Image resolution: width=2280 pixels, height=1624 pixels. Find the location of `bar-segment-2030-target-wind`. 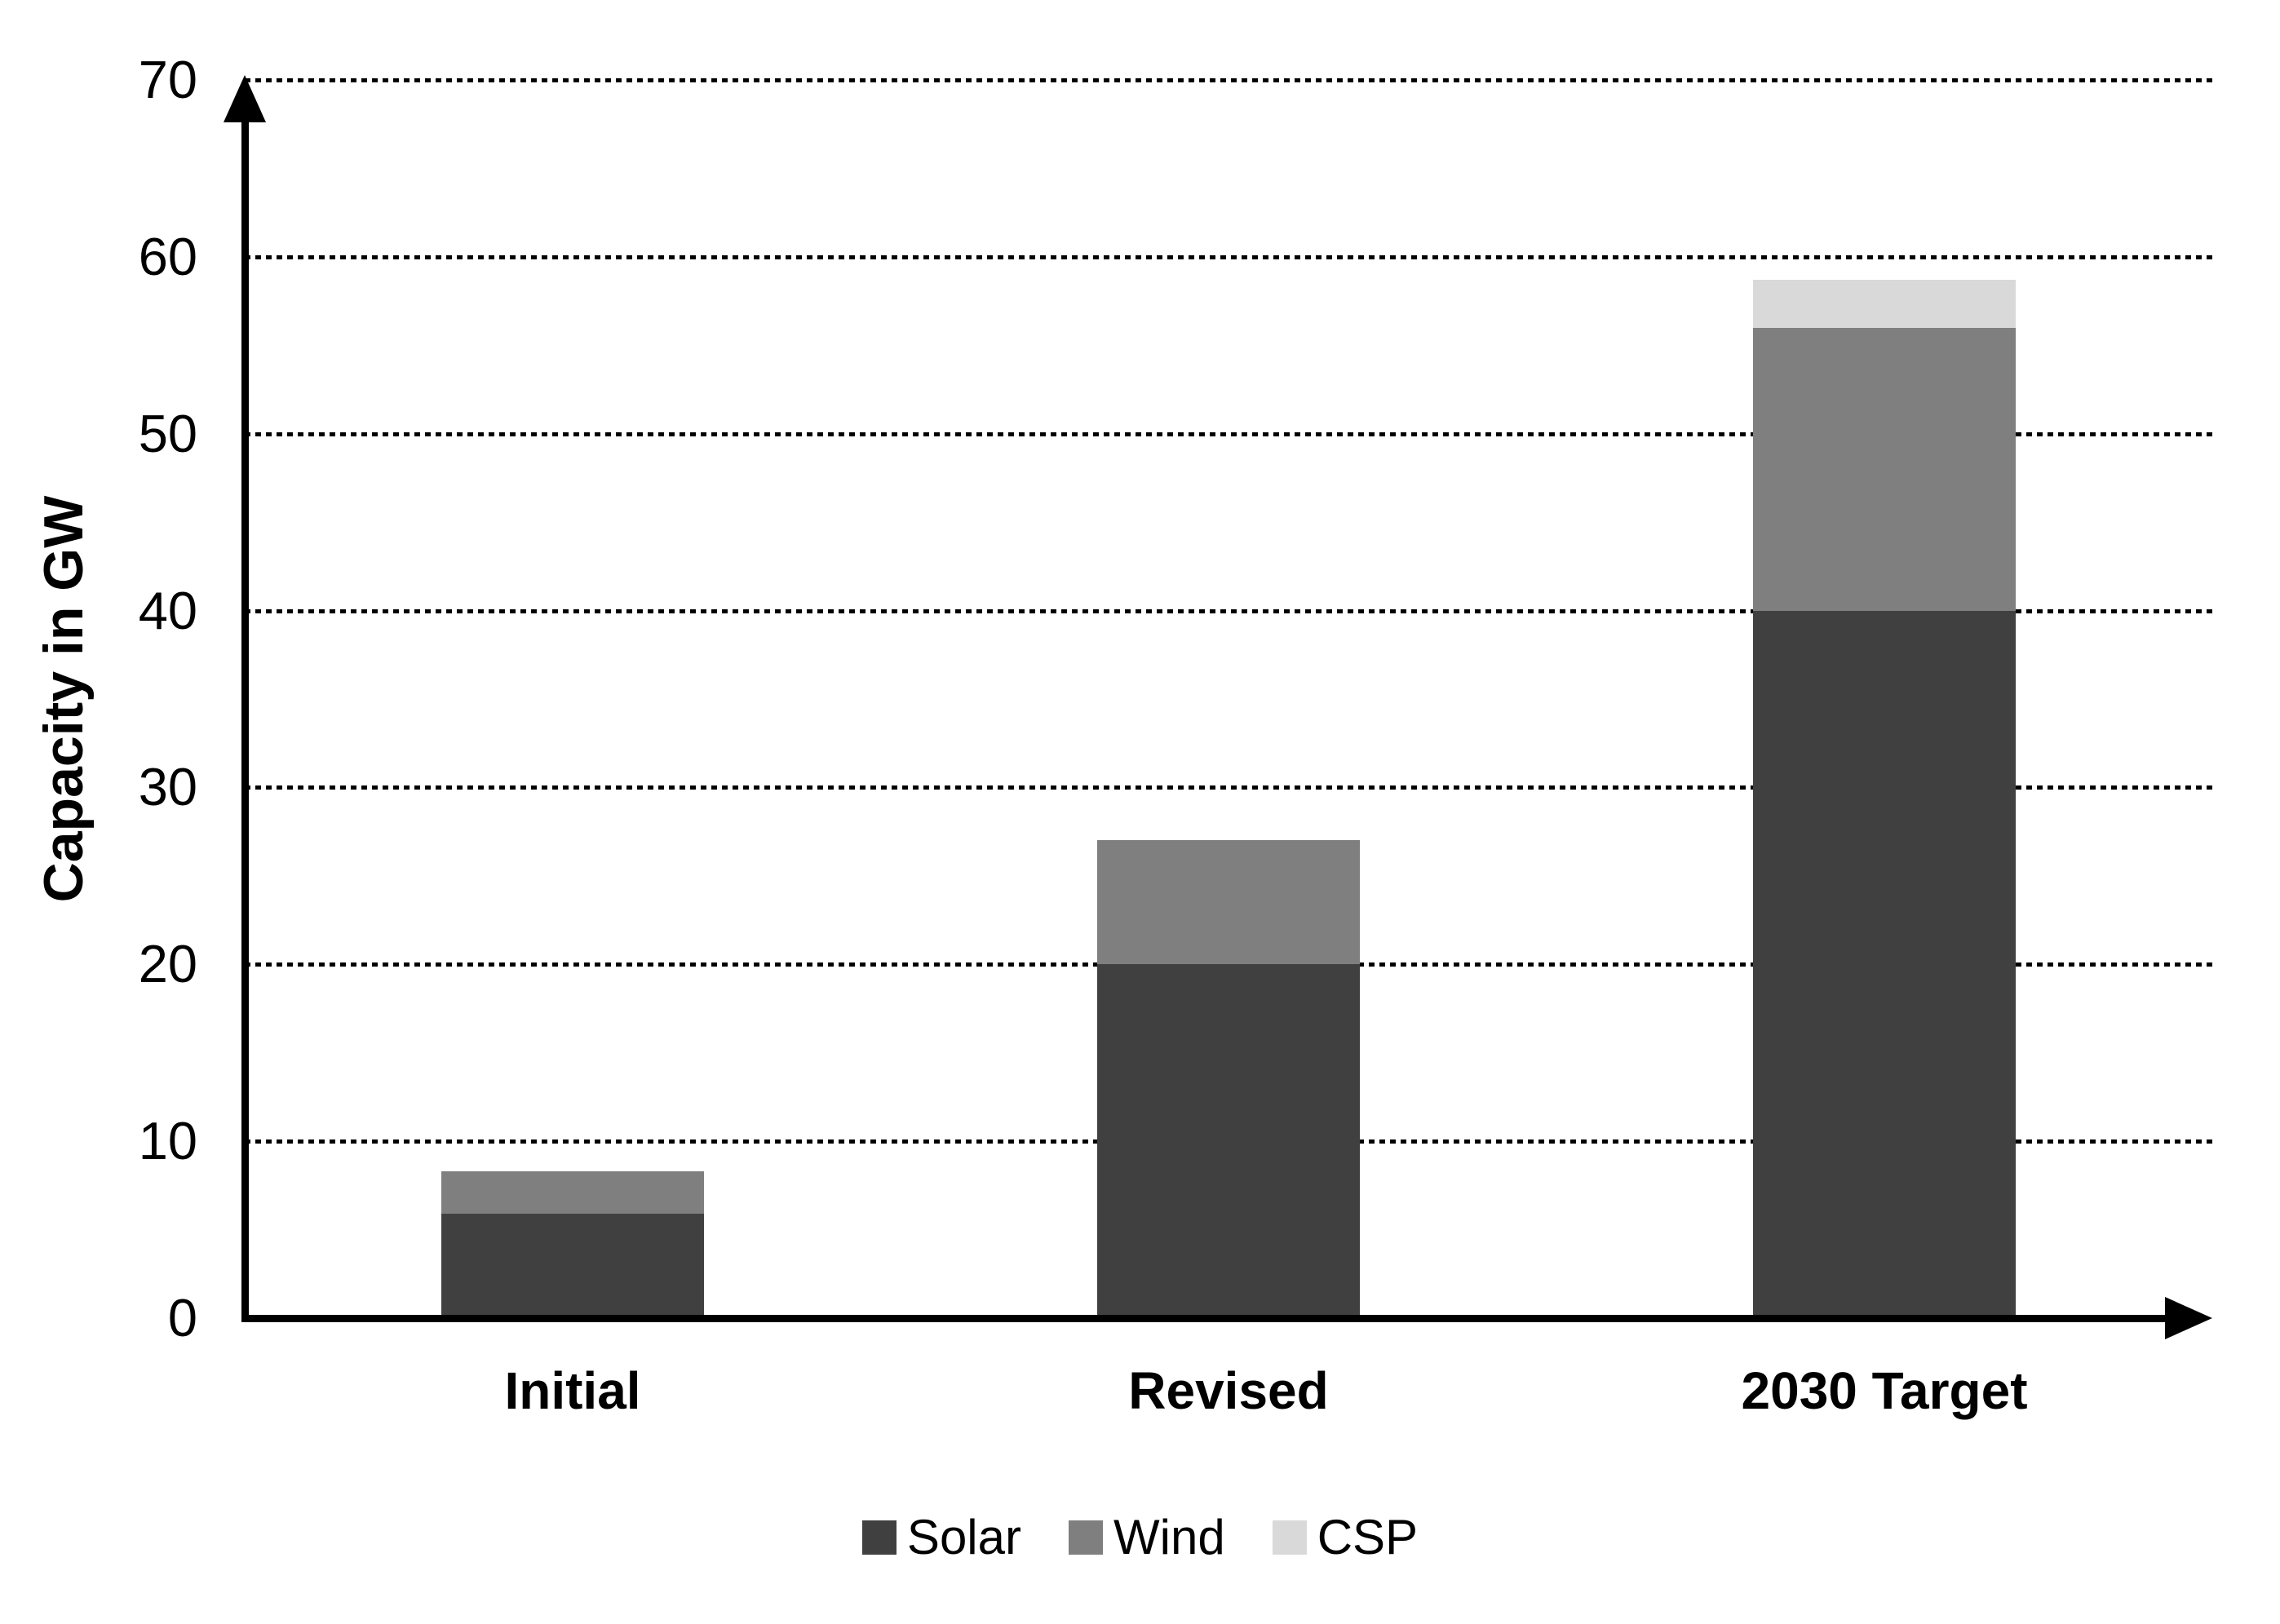

bar-segment-2030-target-wind is located at coordinates (1884, 469).